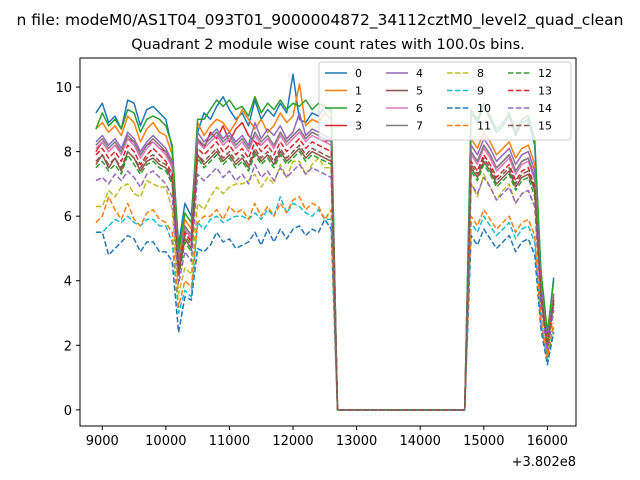 Image resolution: width=640 pixels, height=480 pixels. What do you see at coordinates (102, 441) in the screenshot?
I see `x-tick-label: 9000` at bounding box center [102, 441].